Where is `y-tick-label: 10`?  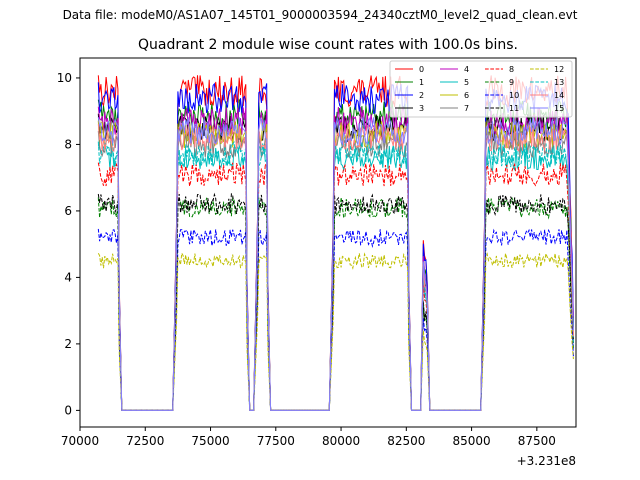 y-tick-label: 10 is located at coordinates (64, 78).